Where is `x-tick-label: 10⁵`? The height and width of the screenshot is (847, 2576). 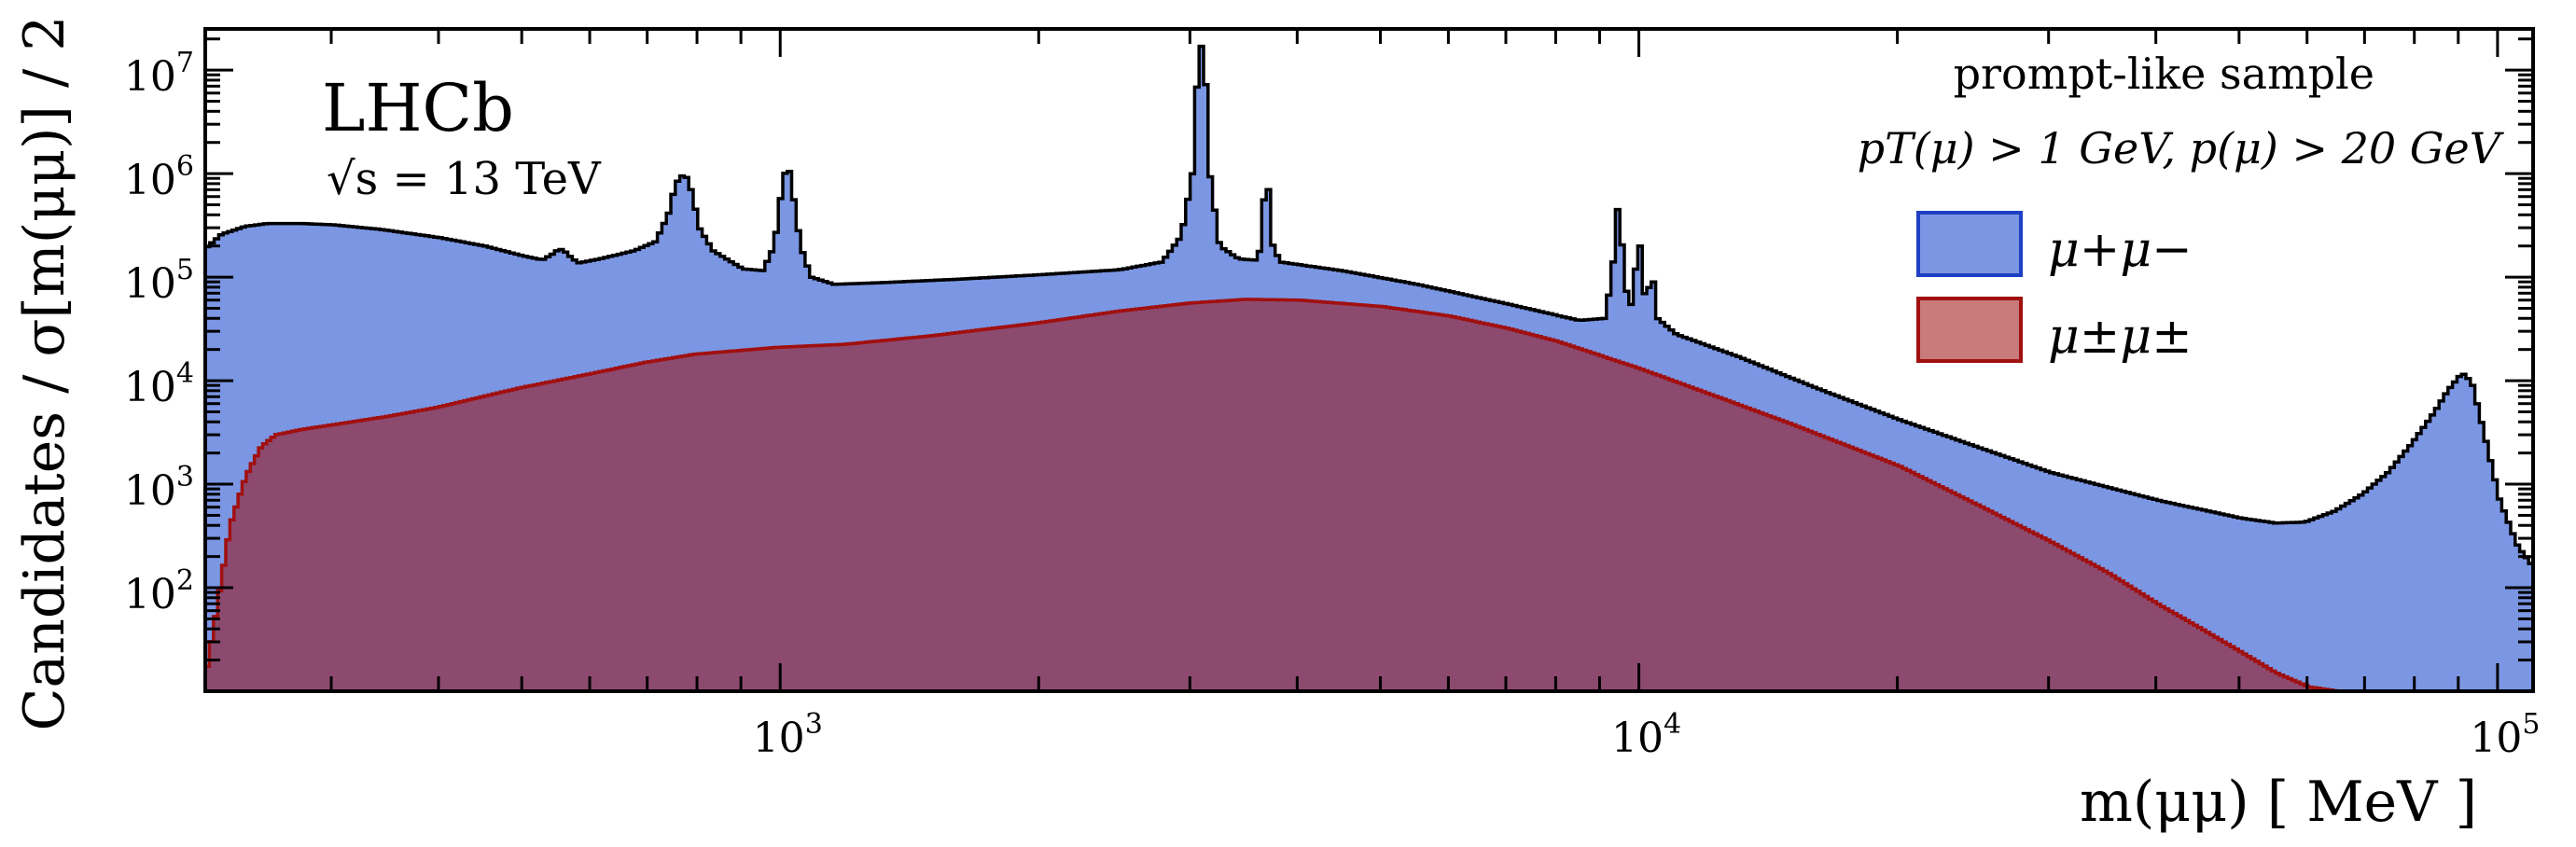 x-tick-label: 10⁵ is located at coordinates (2505, 735).